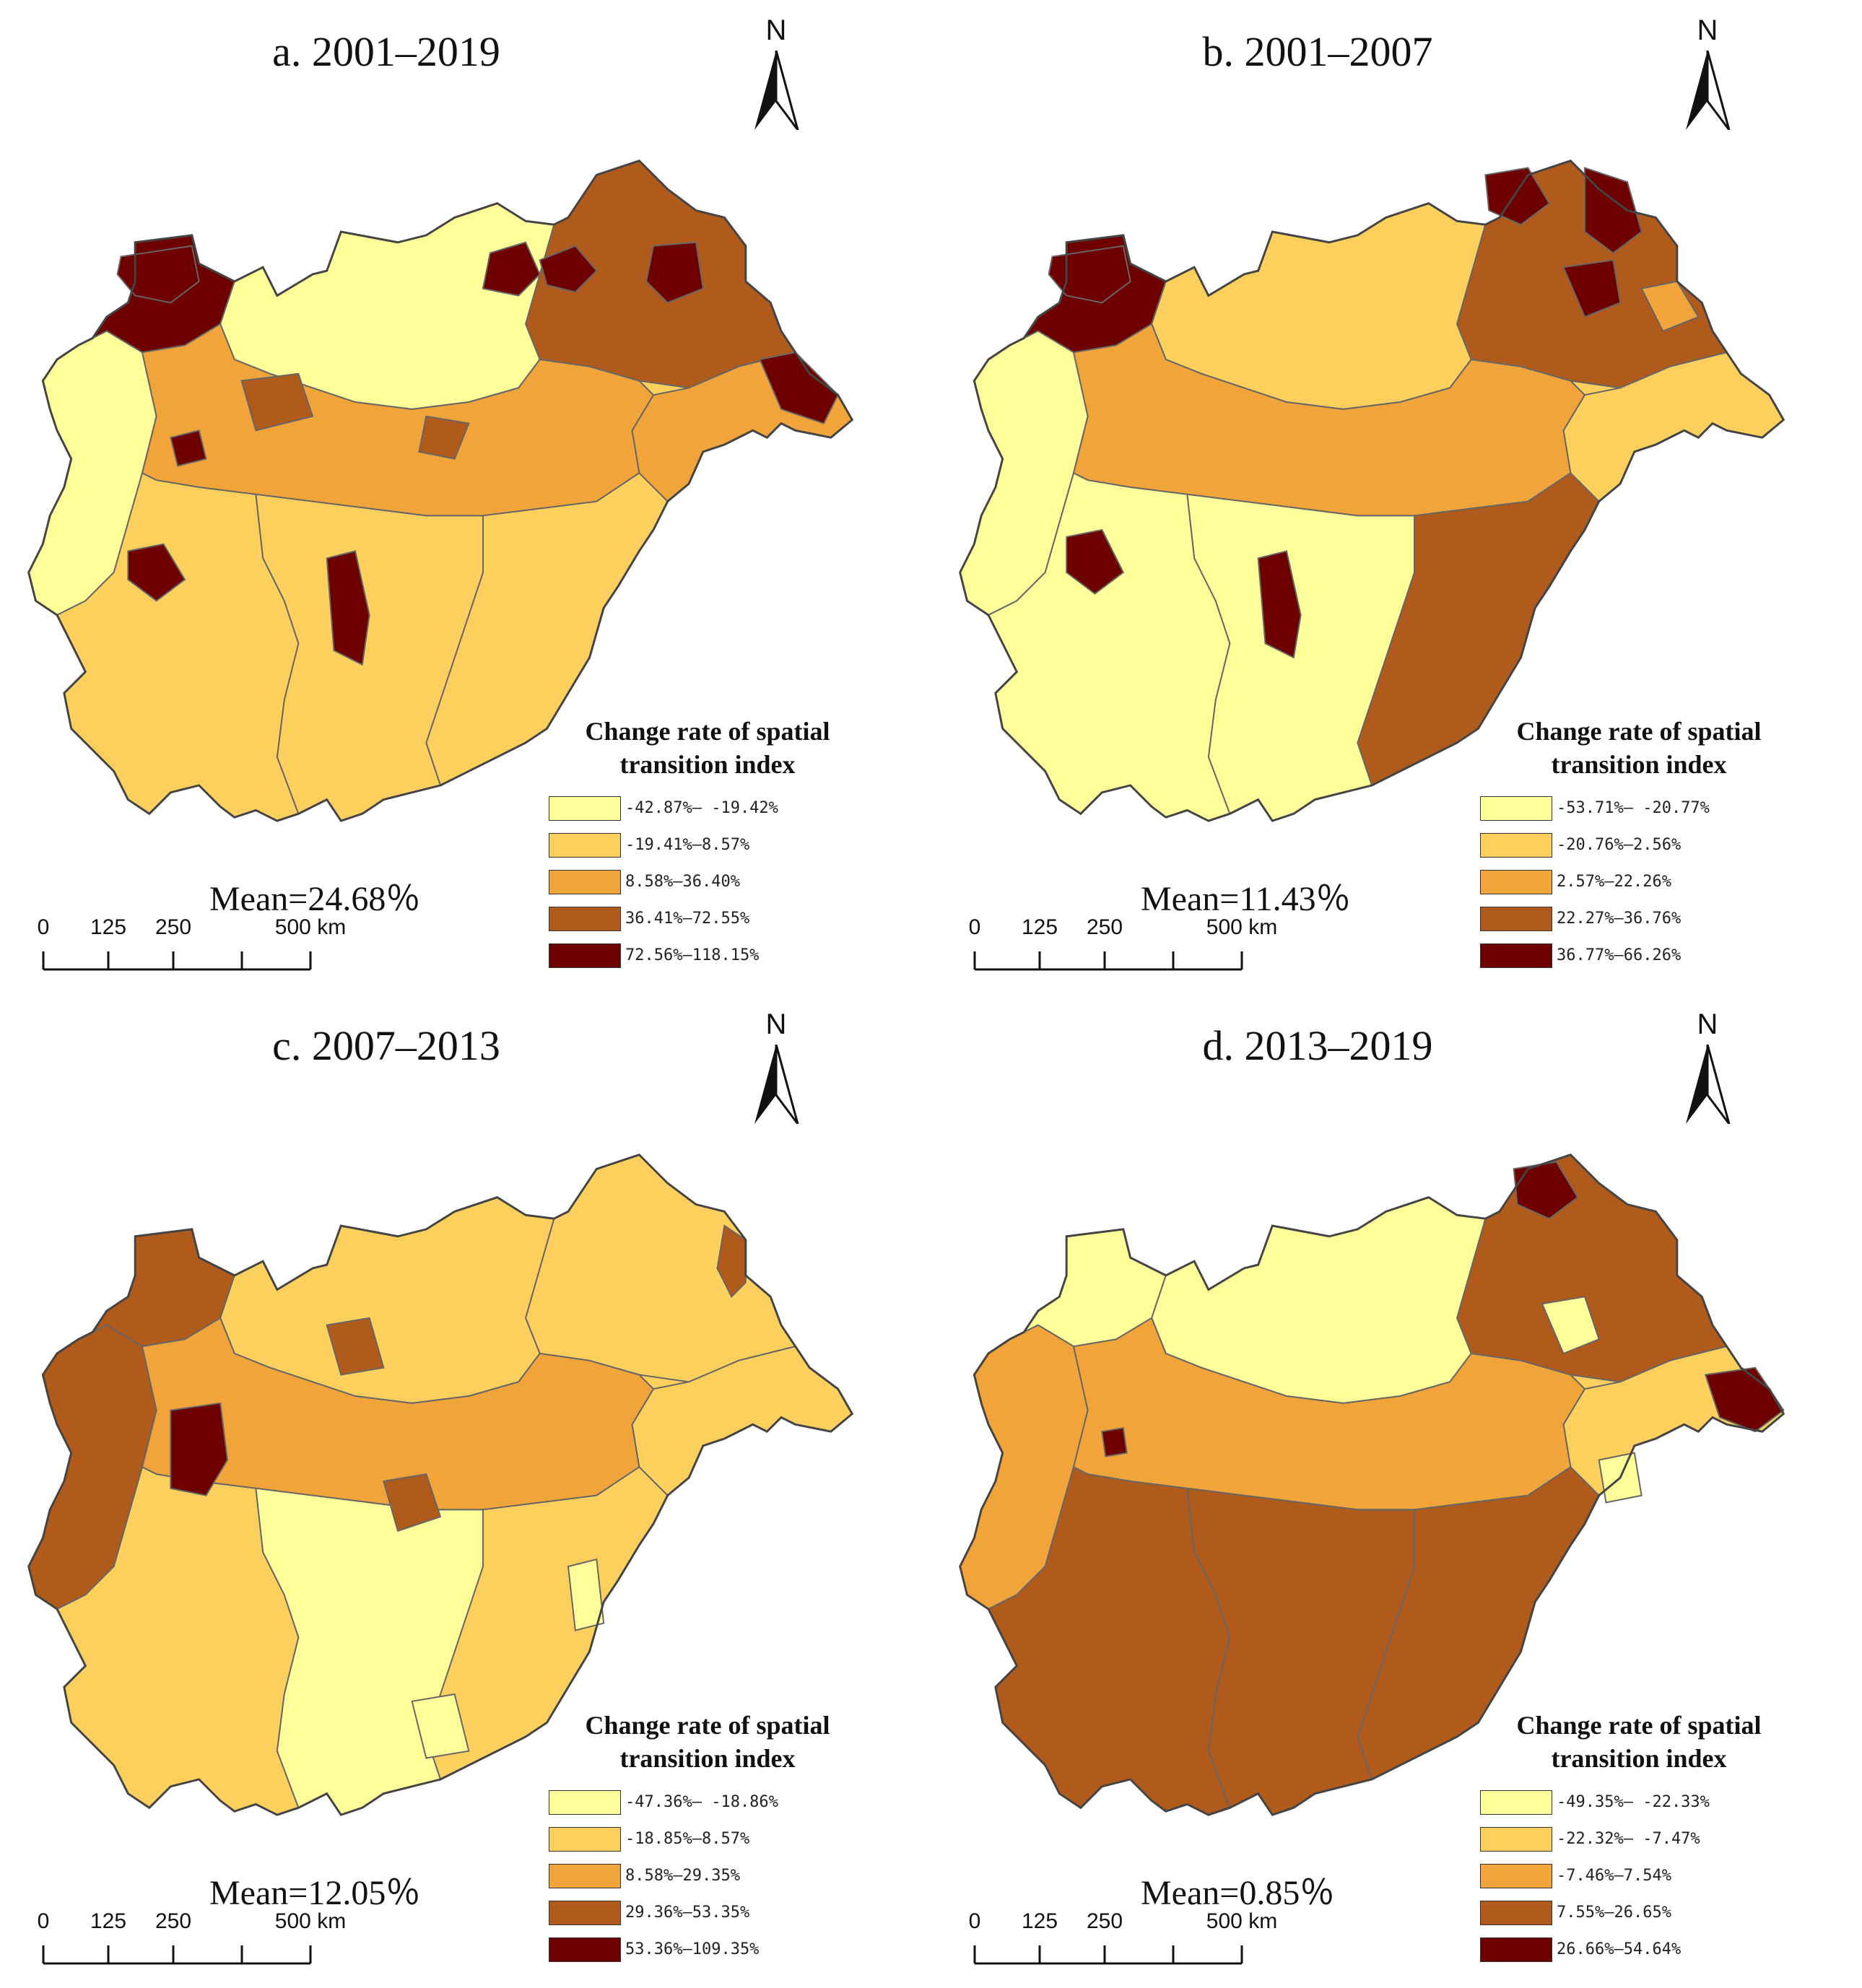 Image resolution: width=1862 pixels, height=1988 pixels. What do you see at coordinates (1614, 1876) in the screenshot?
I see `legend-label: -7.46%—7.54%` at bounding box center [1614, 1876].